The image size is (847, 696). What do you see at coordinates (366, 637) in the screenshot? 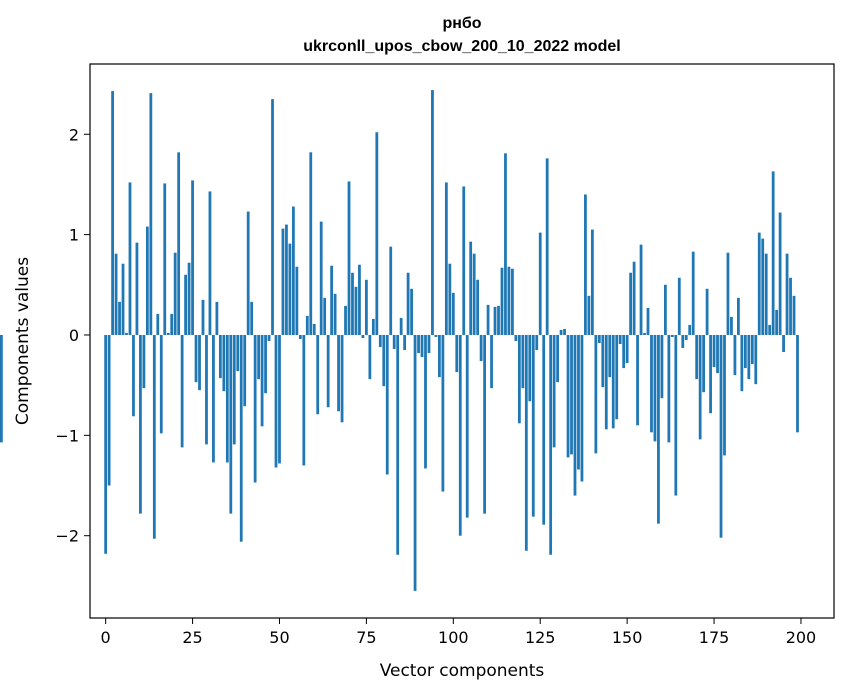
I see `x-tick-label: 75` at bounding box center [366, 637].